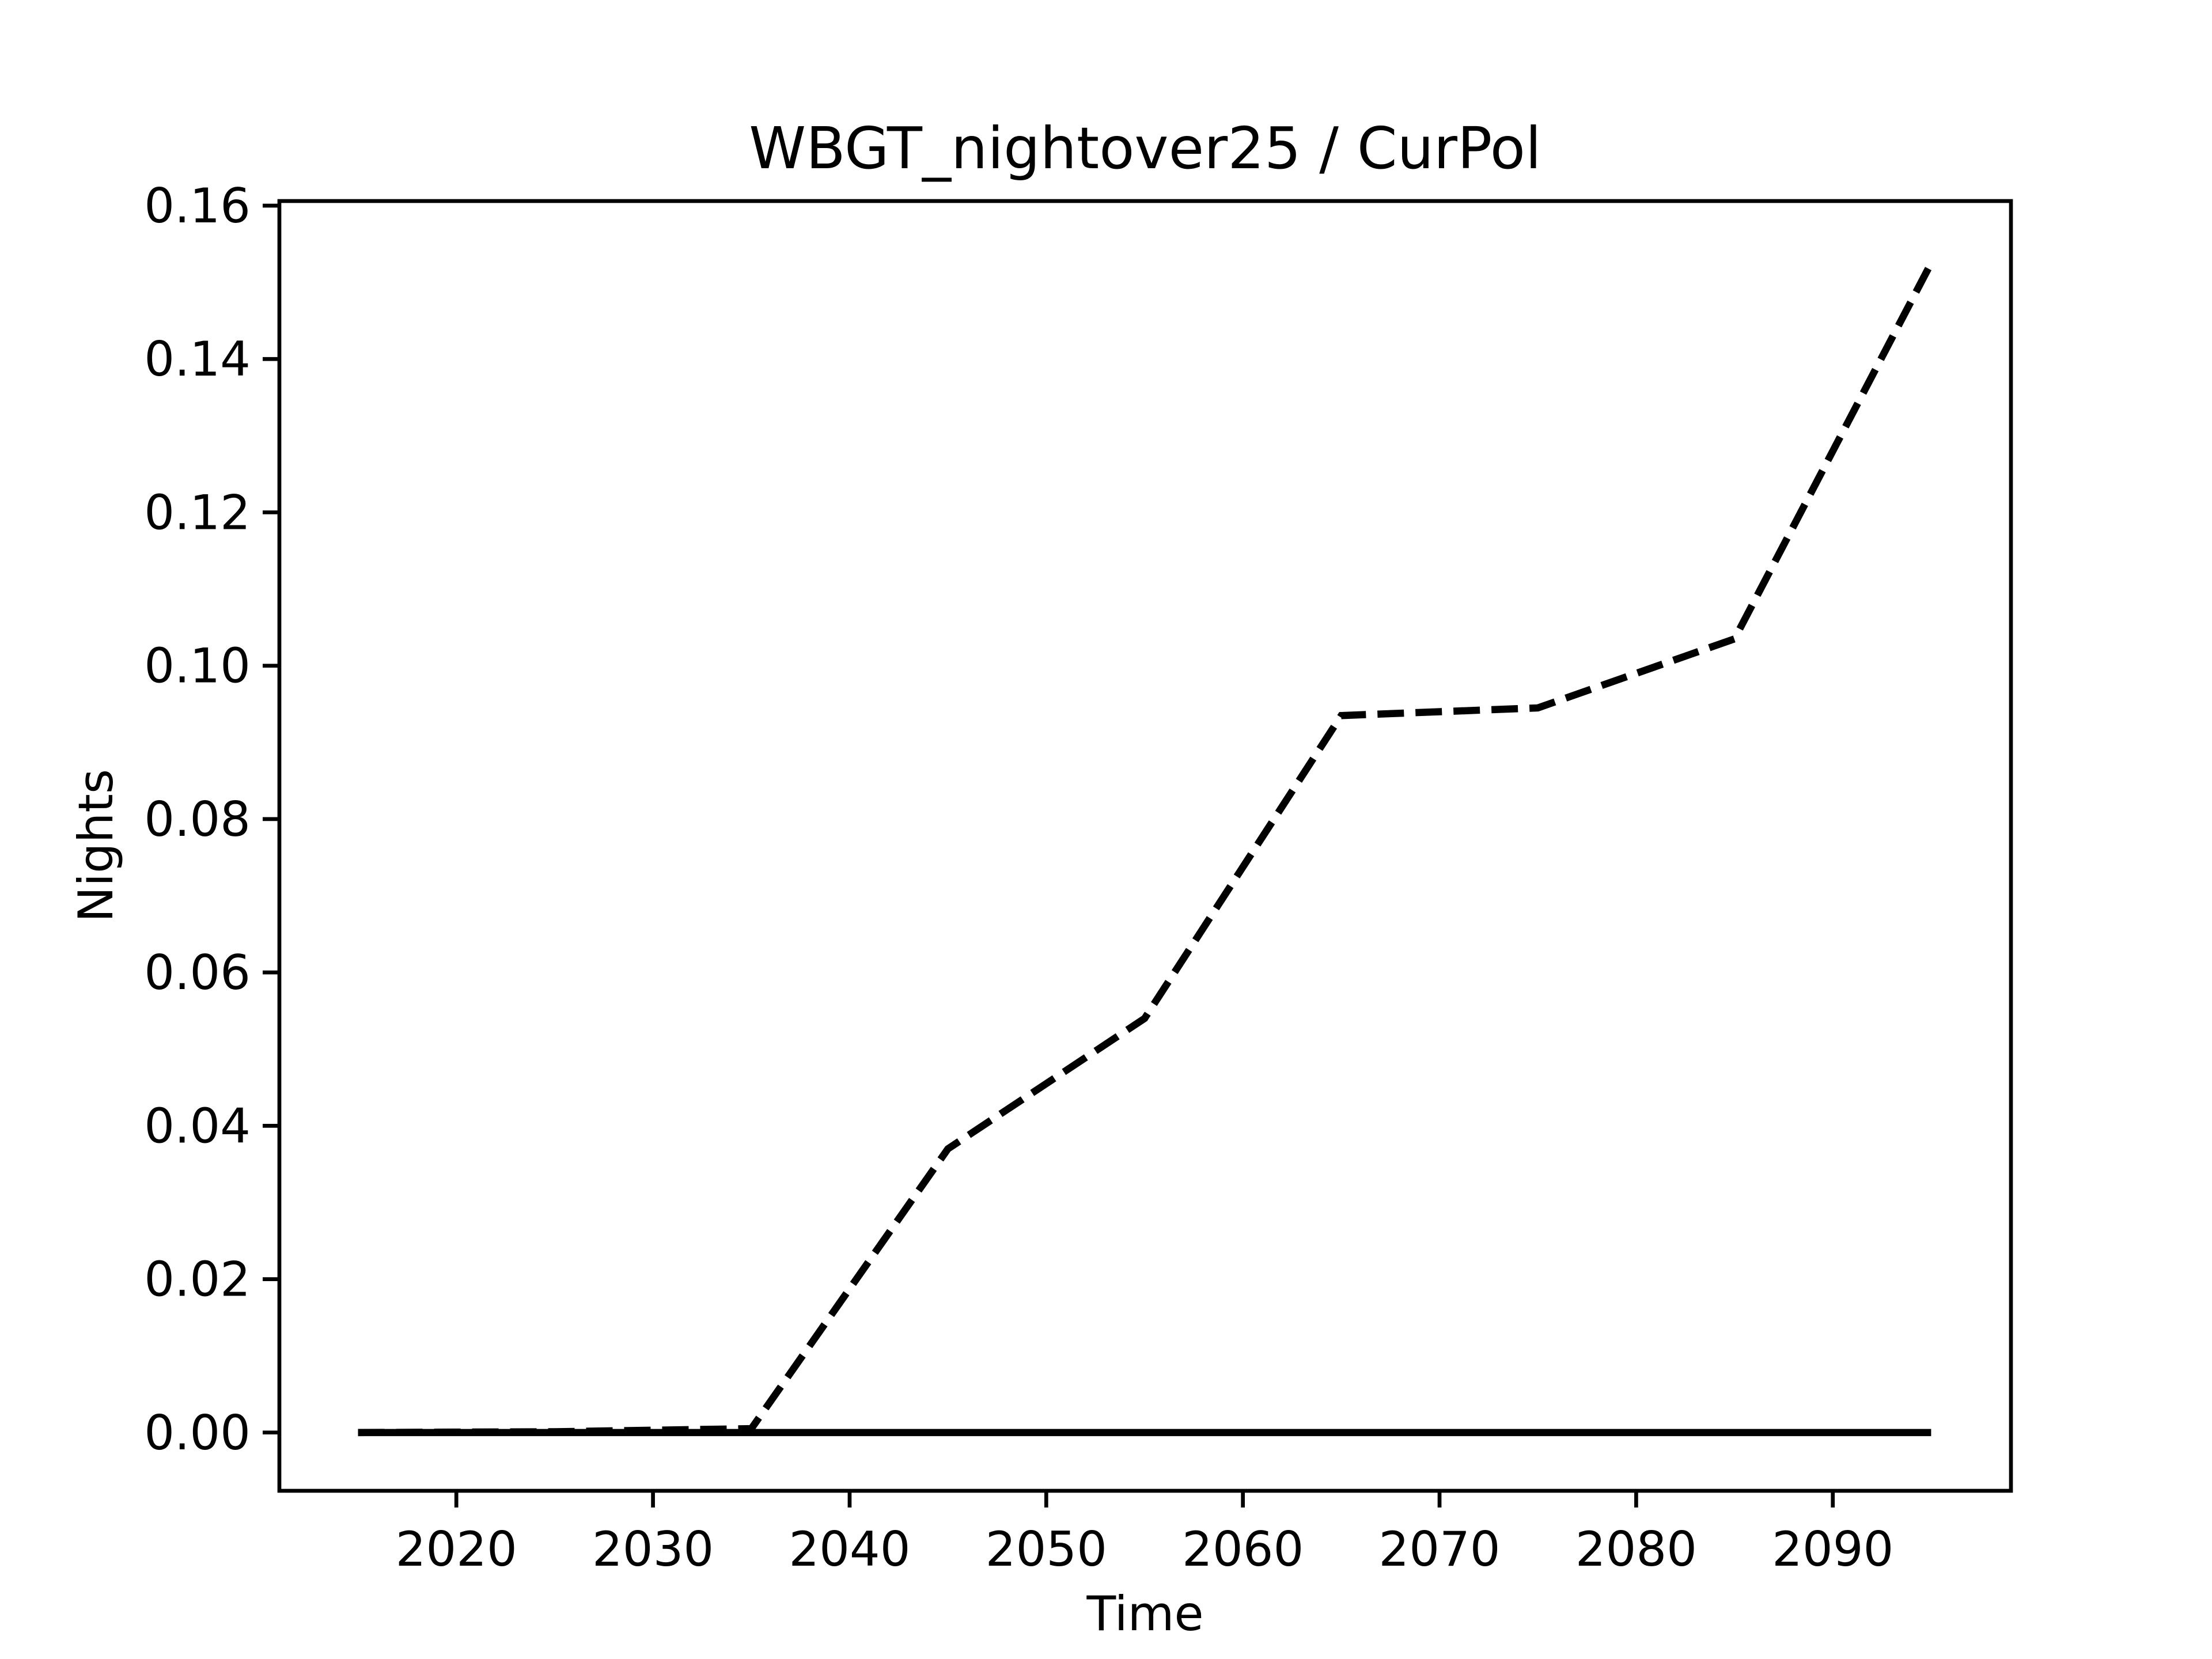  Describe the element at coordinates (197, 973) in the screenshot. I see `y-tick-label: 0.06` at that location.